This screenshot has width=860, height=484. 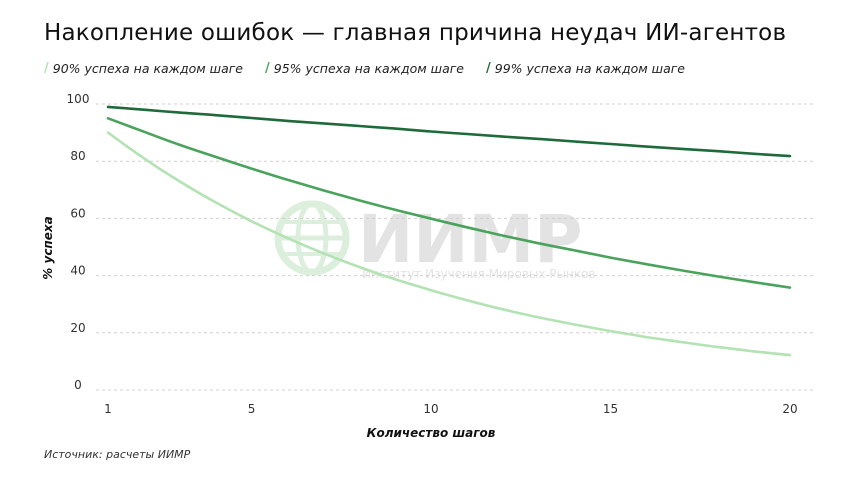 What do you see at coordinates (77, 271) in the screenshot?
I see `y-tick-label-40: 40` at bounding box center [77, 271].